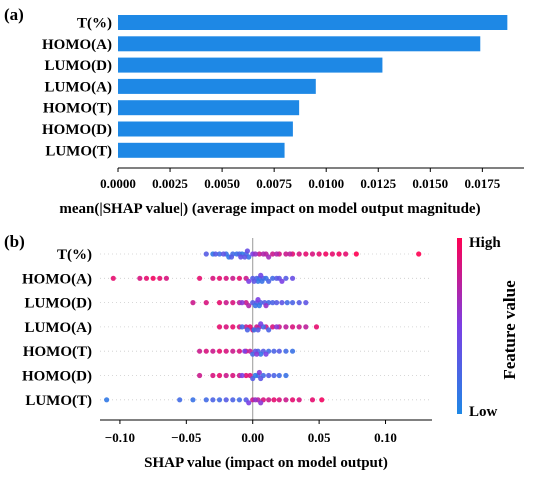 The height and width of the screenshot is (478, 550). Describe the element at coordinates (78, 151) in the screenshot. I see `bar-ytick-lumo-t: LUMO(T)` at that location.